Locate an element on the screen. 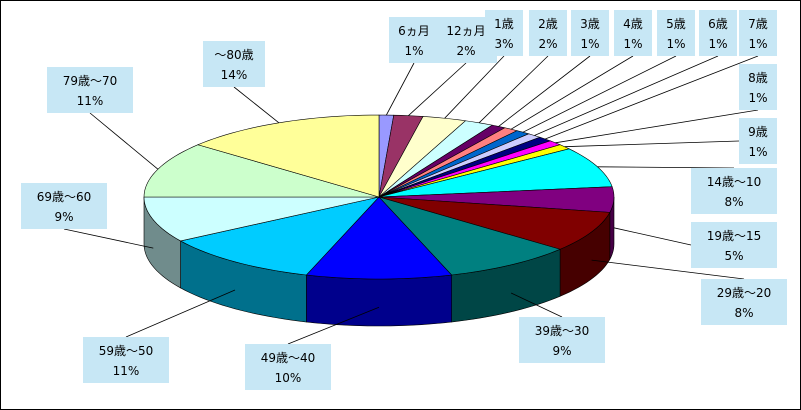 This screenshot has width=801, height=410. label-percent: 14% is located at coordinates (234, 75).